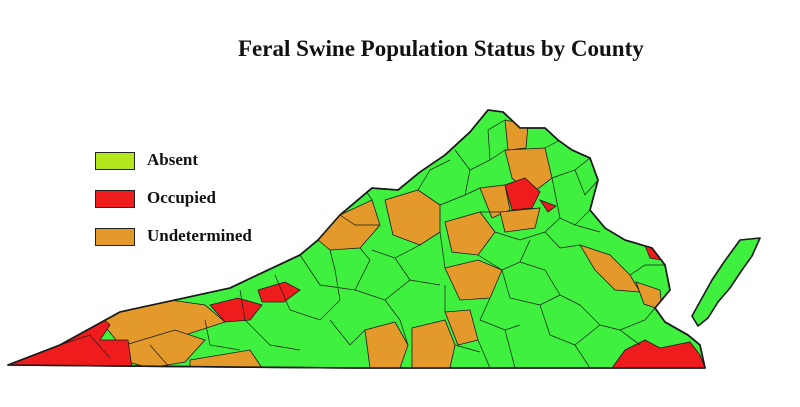 Image resolution: width=800 pixels, height=407 pixels. What do you see at coordinates (199, 235) in the screenshot?
I see `legend-label-undetermined: Undetermined` at bounding box center [199, 235].